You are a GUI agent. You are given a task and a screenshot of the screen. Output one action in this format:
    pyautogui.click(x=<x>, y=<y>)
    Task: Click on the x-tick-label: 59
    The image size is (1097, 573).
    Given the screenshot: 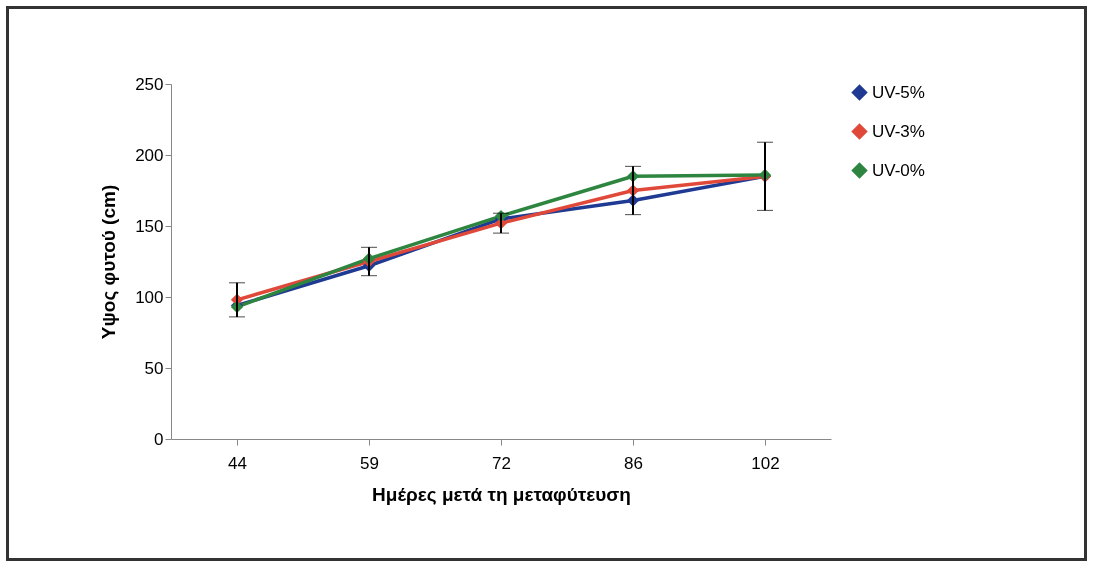 What is the action you would take?
    pyautogui.click(x=369, y=463)
    